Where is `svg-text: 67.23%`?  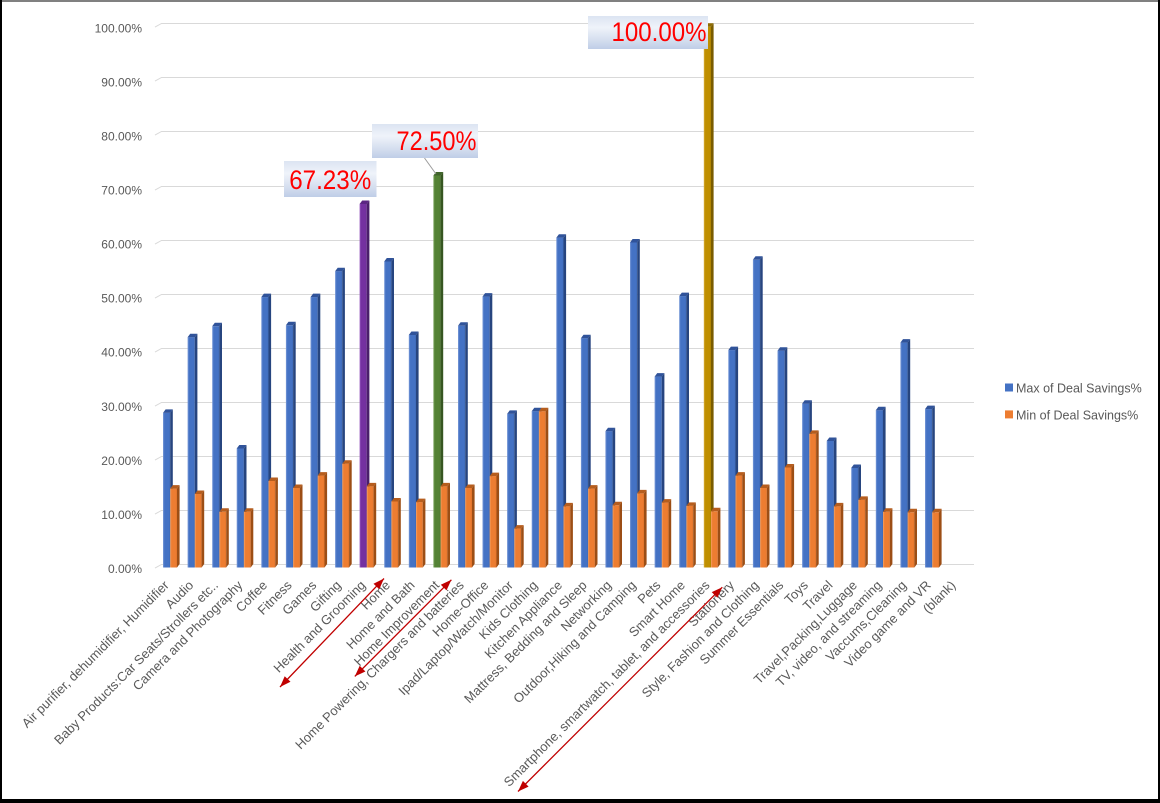
svg-text: 67.23% is located at coordinates (330, 180).